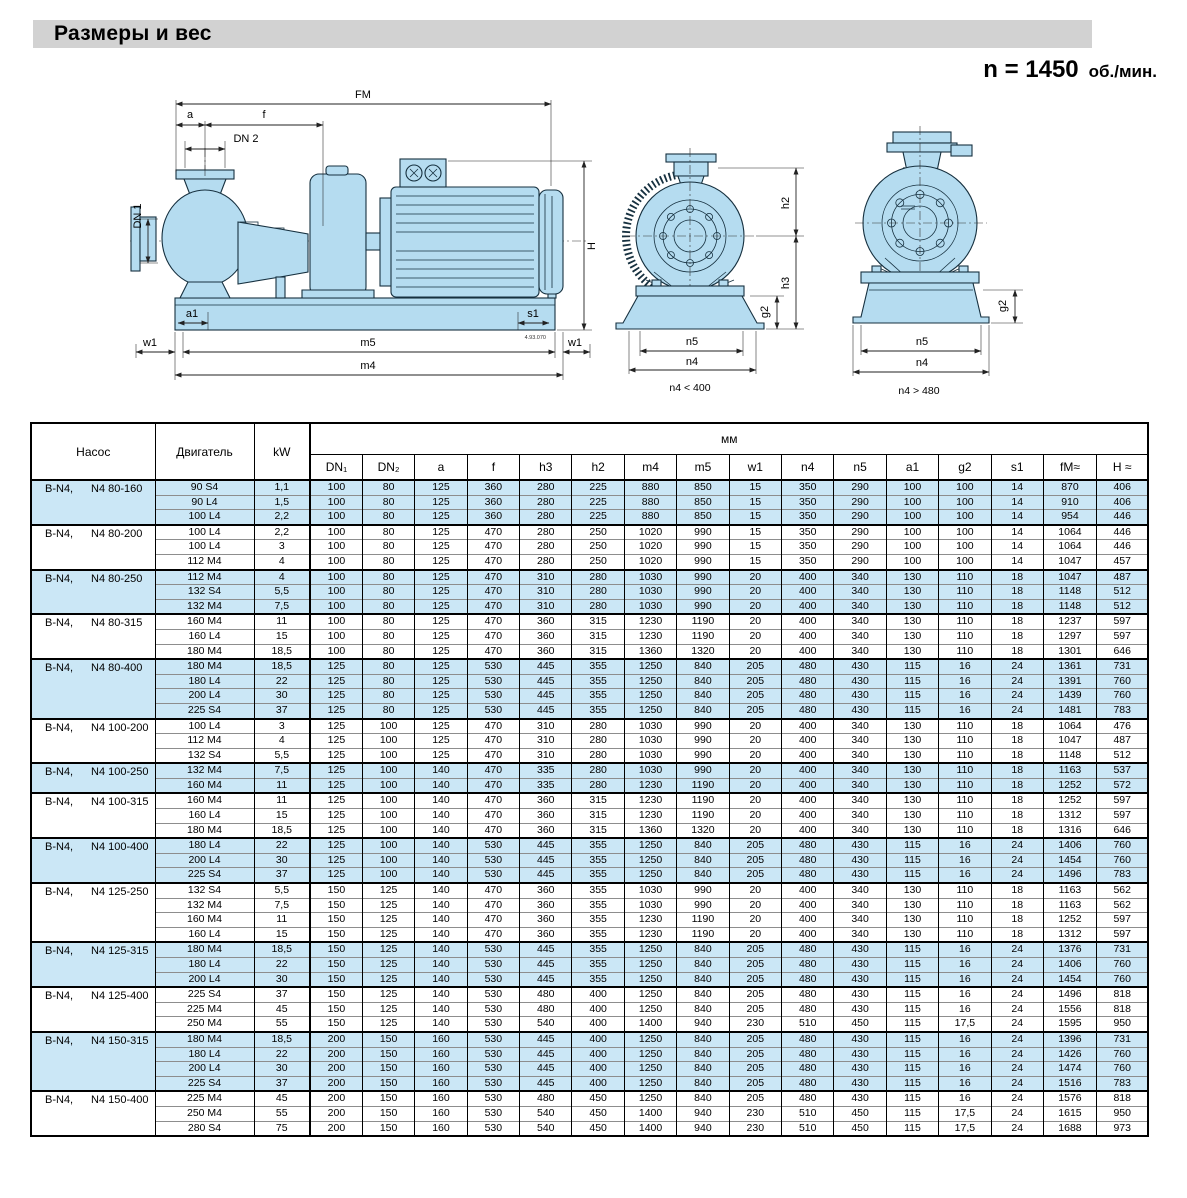 Image resolution: width=1187 pixels, height=1198 pixels. Describe the element at coordinates (388, 1054) in the screenshot. I see `dim-cell: 150` at that location.